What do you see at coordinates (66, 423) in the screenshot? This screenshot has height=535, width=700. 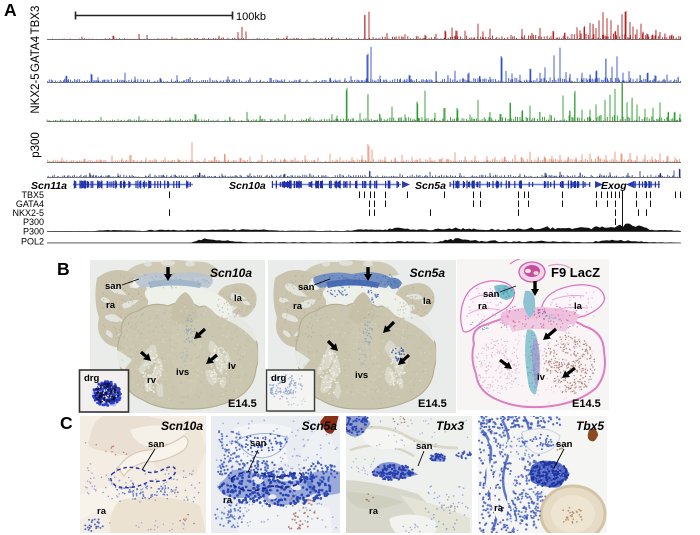 I see `svg-text: C` at bounding box center [66, 423].